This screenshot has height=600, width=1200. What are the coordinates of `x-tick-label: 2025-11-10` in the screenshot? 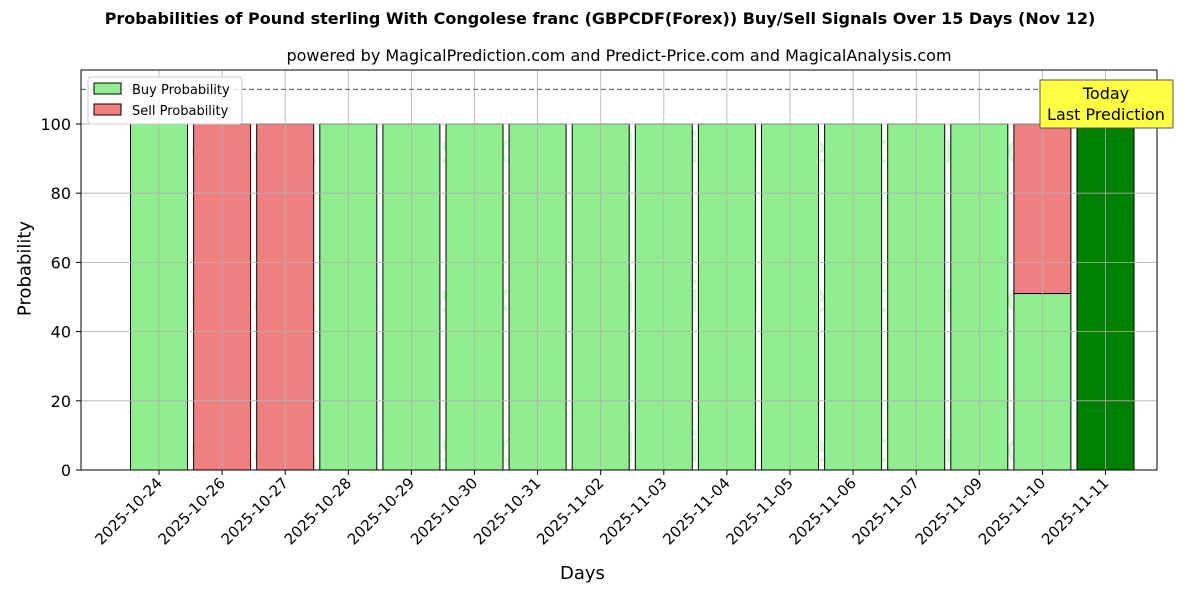 It's located at (1012, 511).